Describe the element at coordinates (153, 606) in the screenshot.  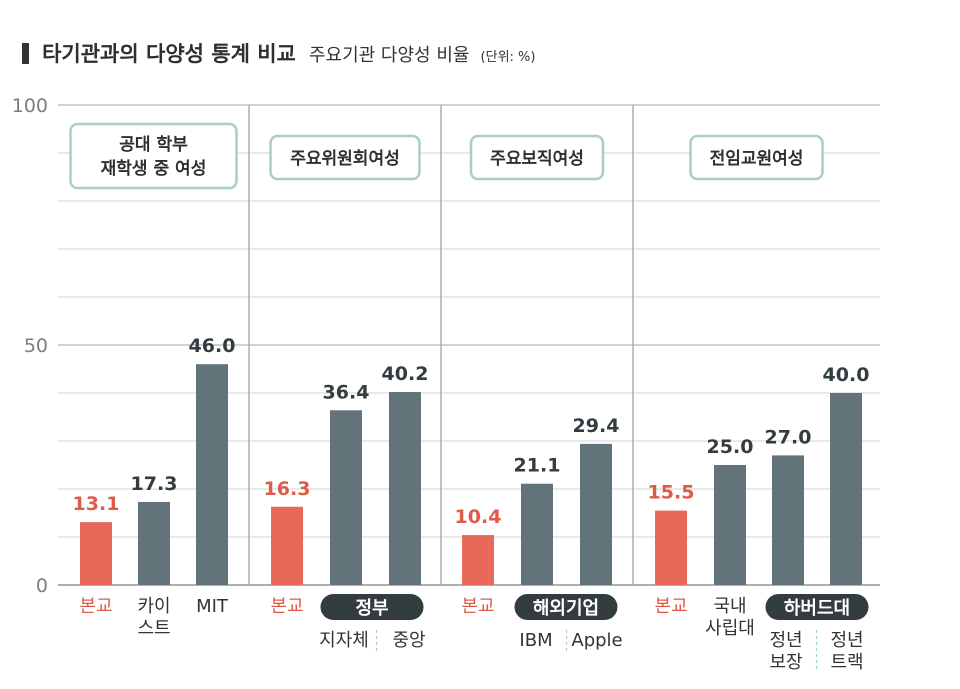
I see `category-label: 카이` at that location.